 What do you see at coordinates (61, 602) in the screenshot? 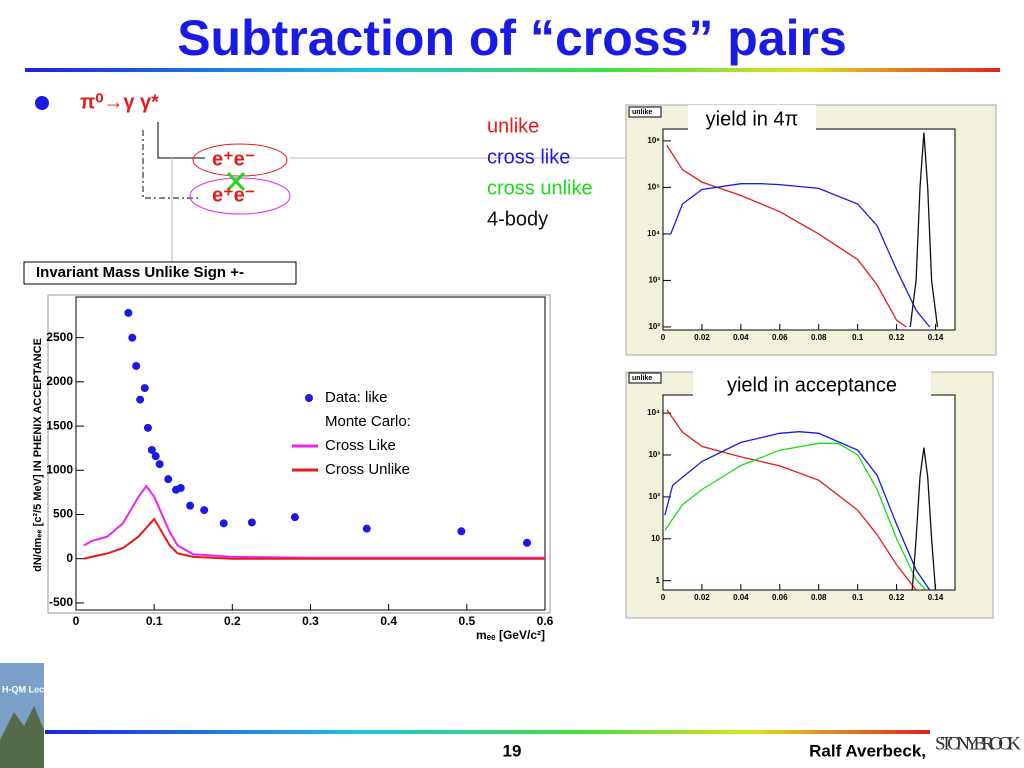
I see `y-tick-label: -500` at bounding box center [61, 602].